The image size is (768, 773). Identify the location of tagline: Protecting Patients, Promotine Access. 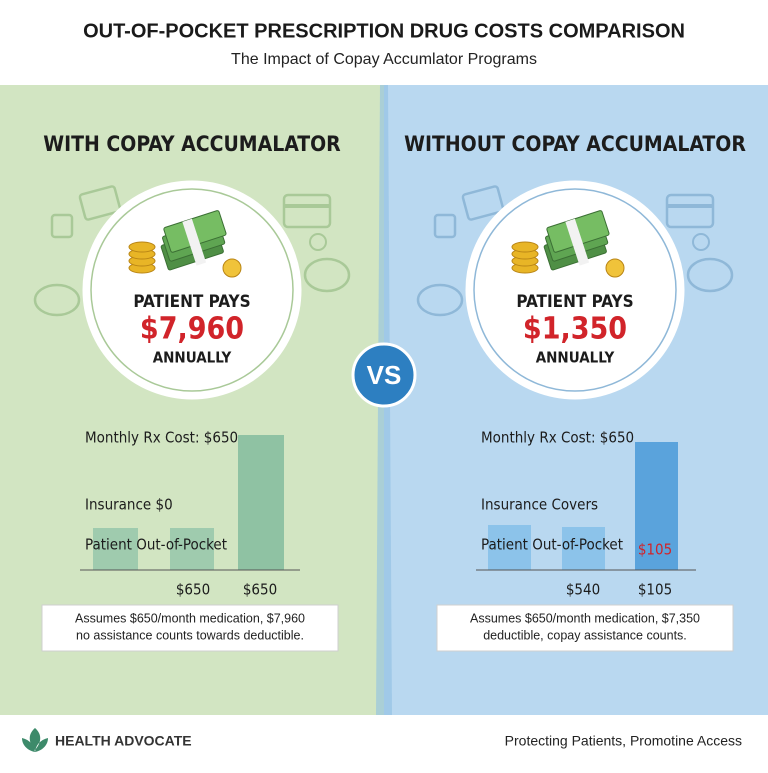
(623, 741).